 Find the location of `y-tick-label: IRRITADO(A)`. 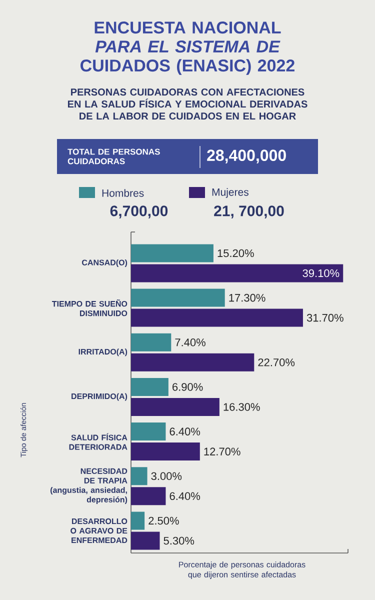

y-tick-label: IRRITADO(A) is located at coordinates (103, 352).